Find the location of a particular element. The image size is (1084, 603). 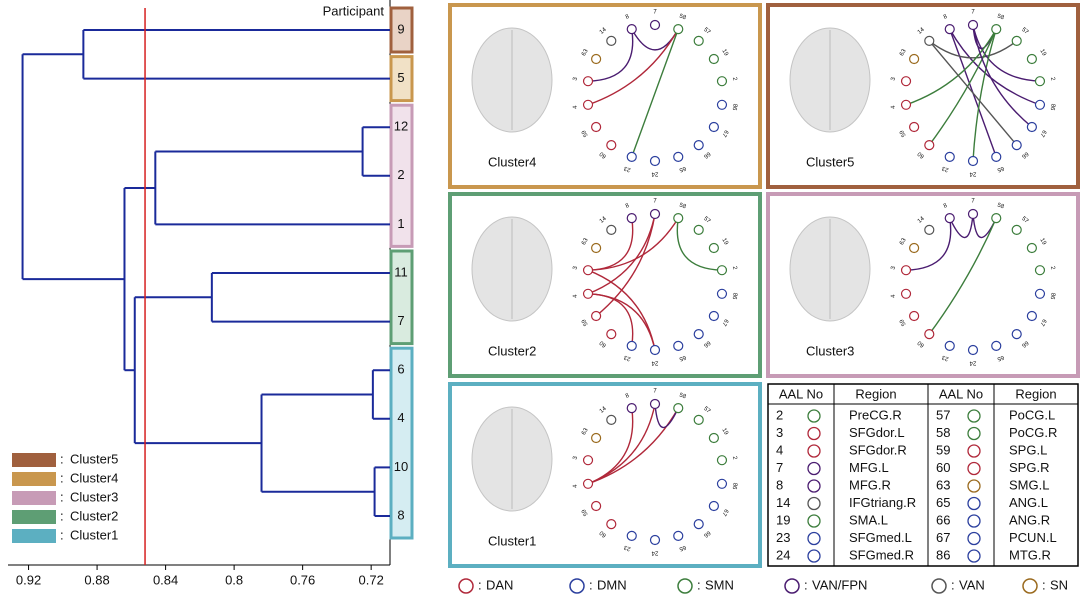

legend-colon: : is located at coordinates (62, 458).